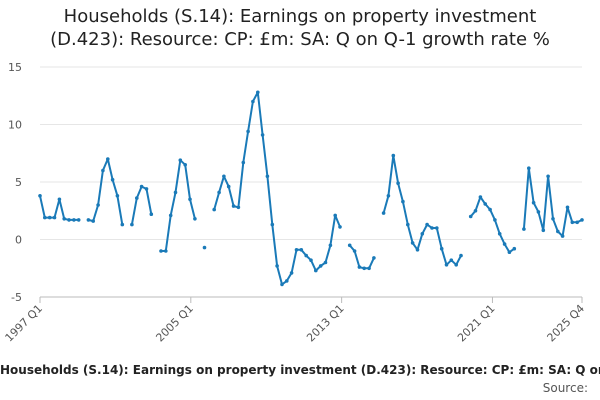 This screenshot has height=400, width=600. I want to click on x-tick-label: 2021 Q1, so click(476, 323).